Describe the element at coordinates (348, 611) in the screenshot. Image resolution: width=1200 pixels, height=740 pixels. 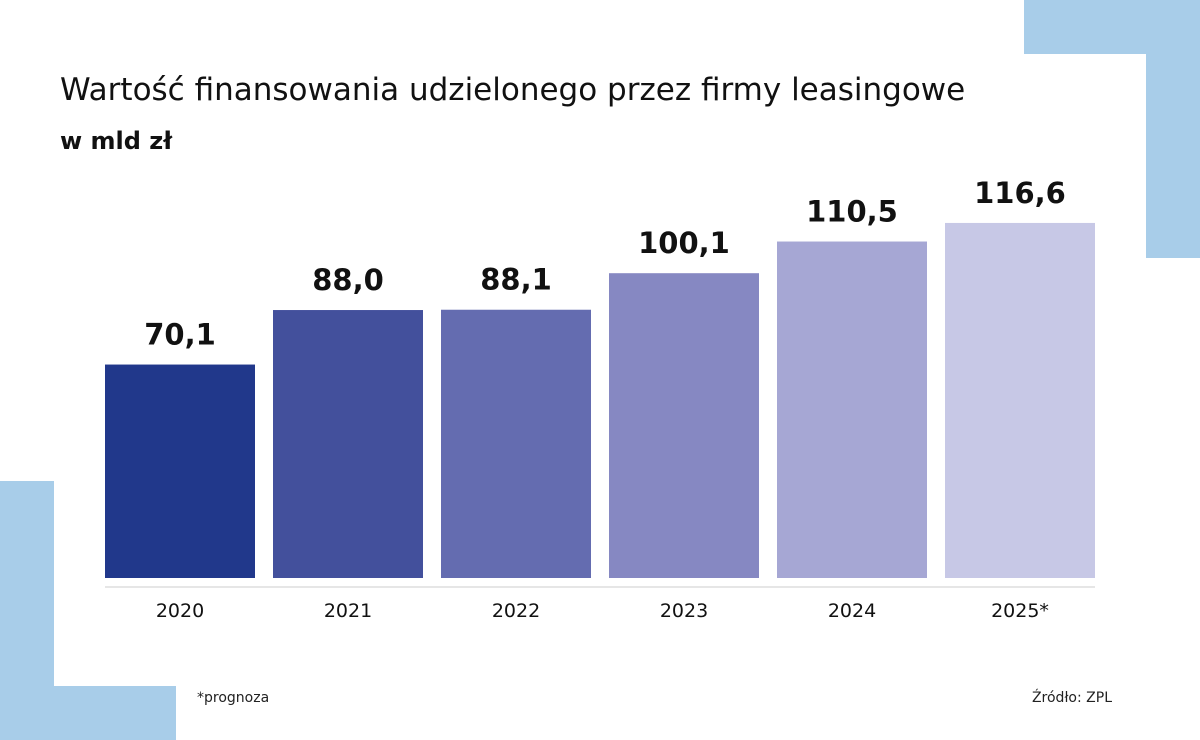
I see `x-tick-label: 2021` at that location.